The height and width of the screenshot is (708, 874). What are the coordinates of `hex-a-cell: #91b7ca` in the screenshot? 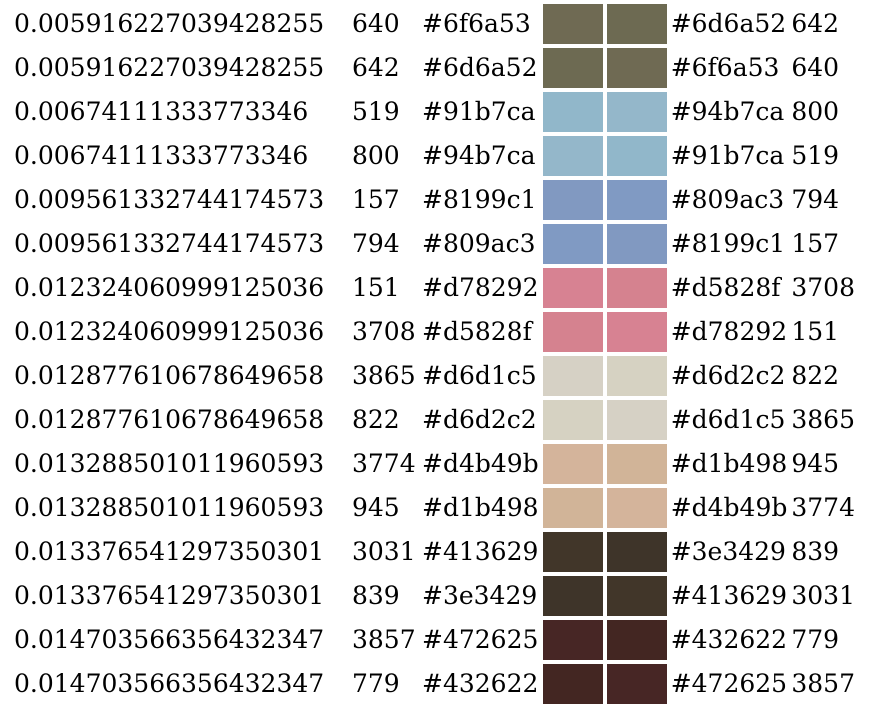 It's located at (479, 111).